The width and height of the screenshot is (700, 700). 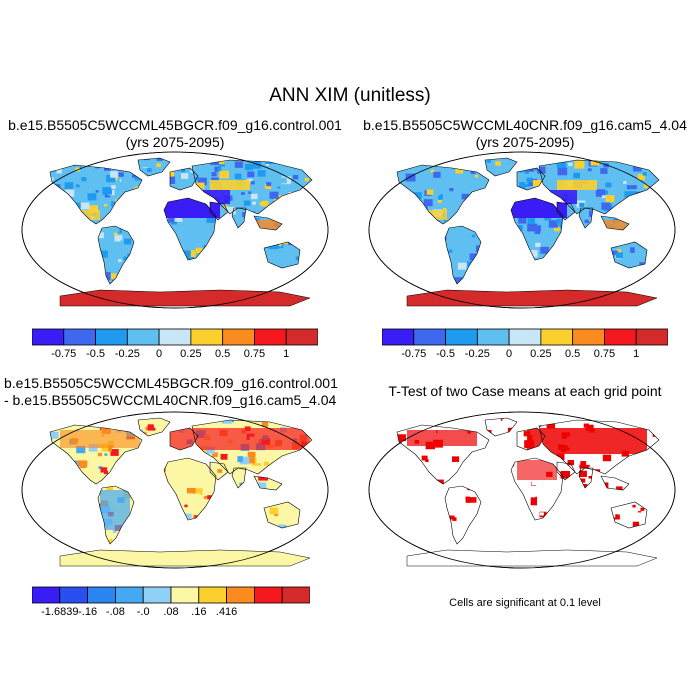 I want to click on colorbar-tick-label: -0.25, so click(x=477, y=354).